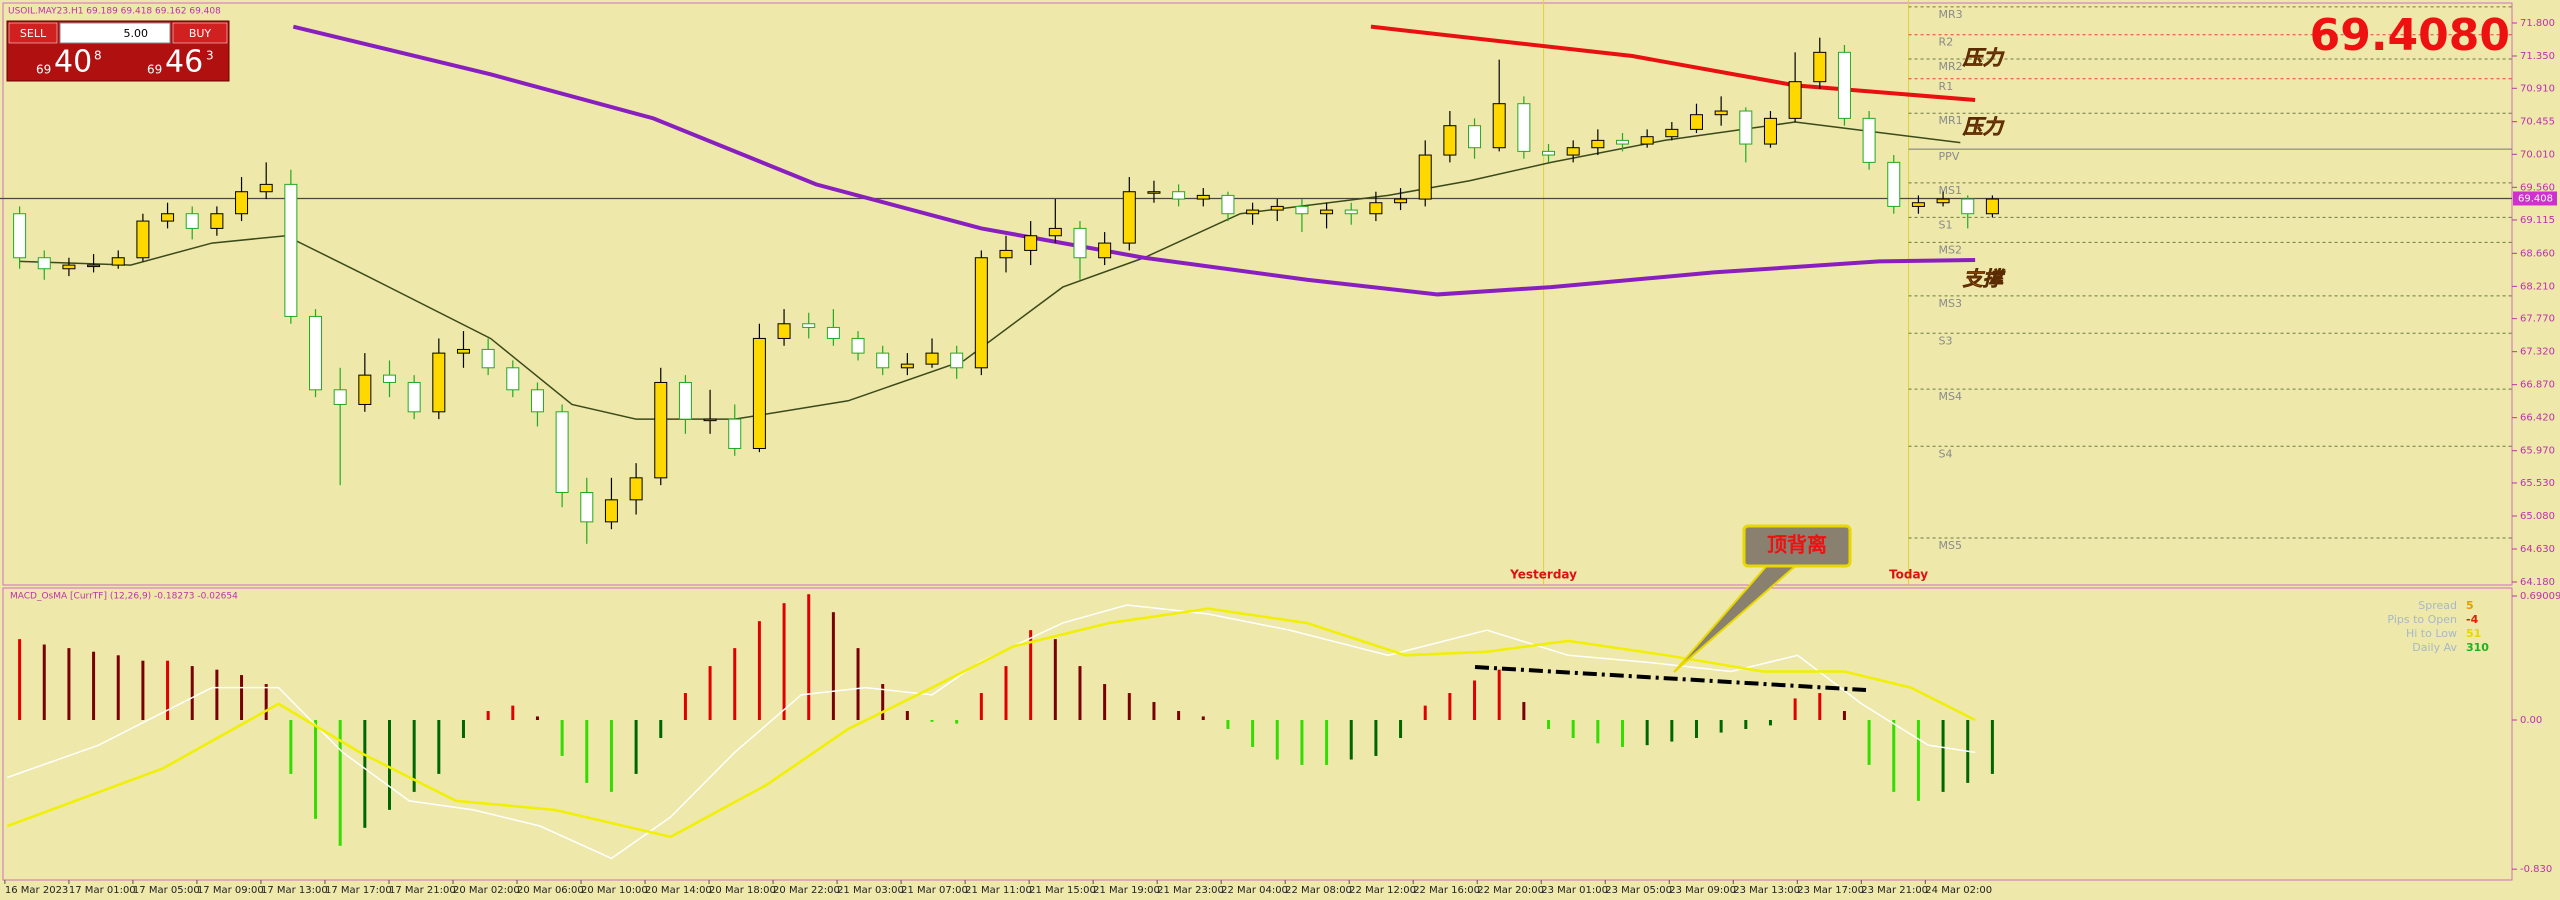 This screenshot has height=900, width=2560. I want to click on note: 压力, so click(1983, 126).